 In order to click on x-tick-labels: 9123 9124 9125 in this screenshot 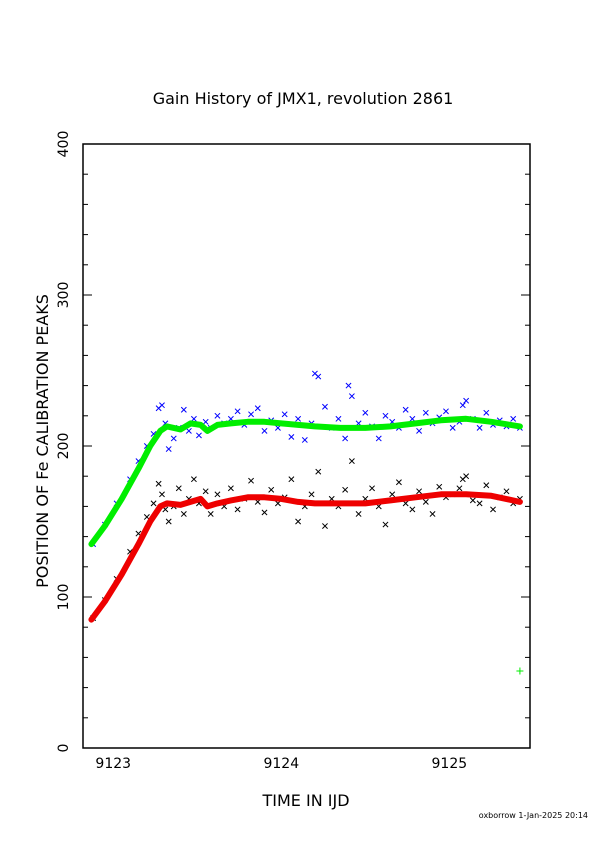, I will do `click(281, 764)`.